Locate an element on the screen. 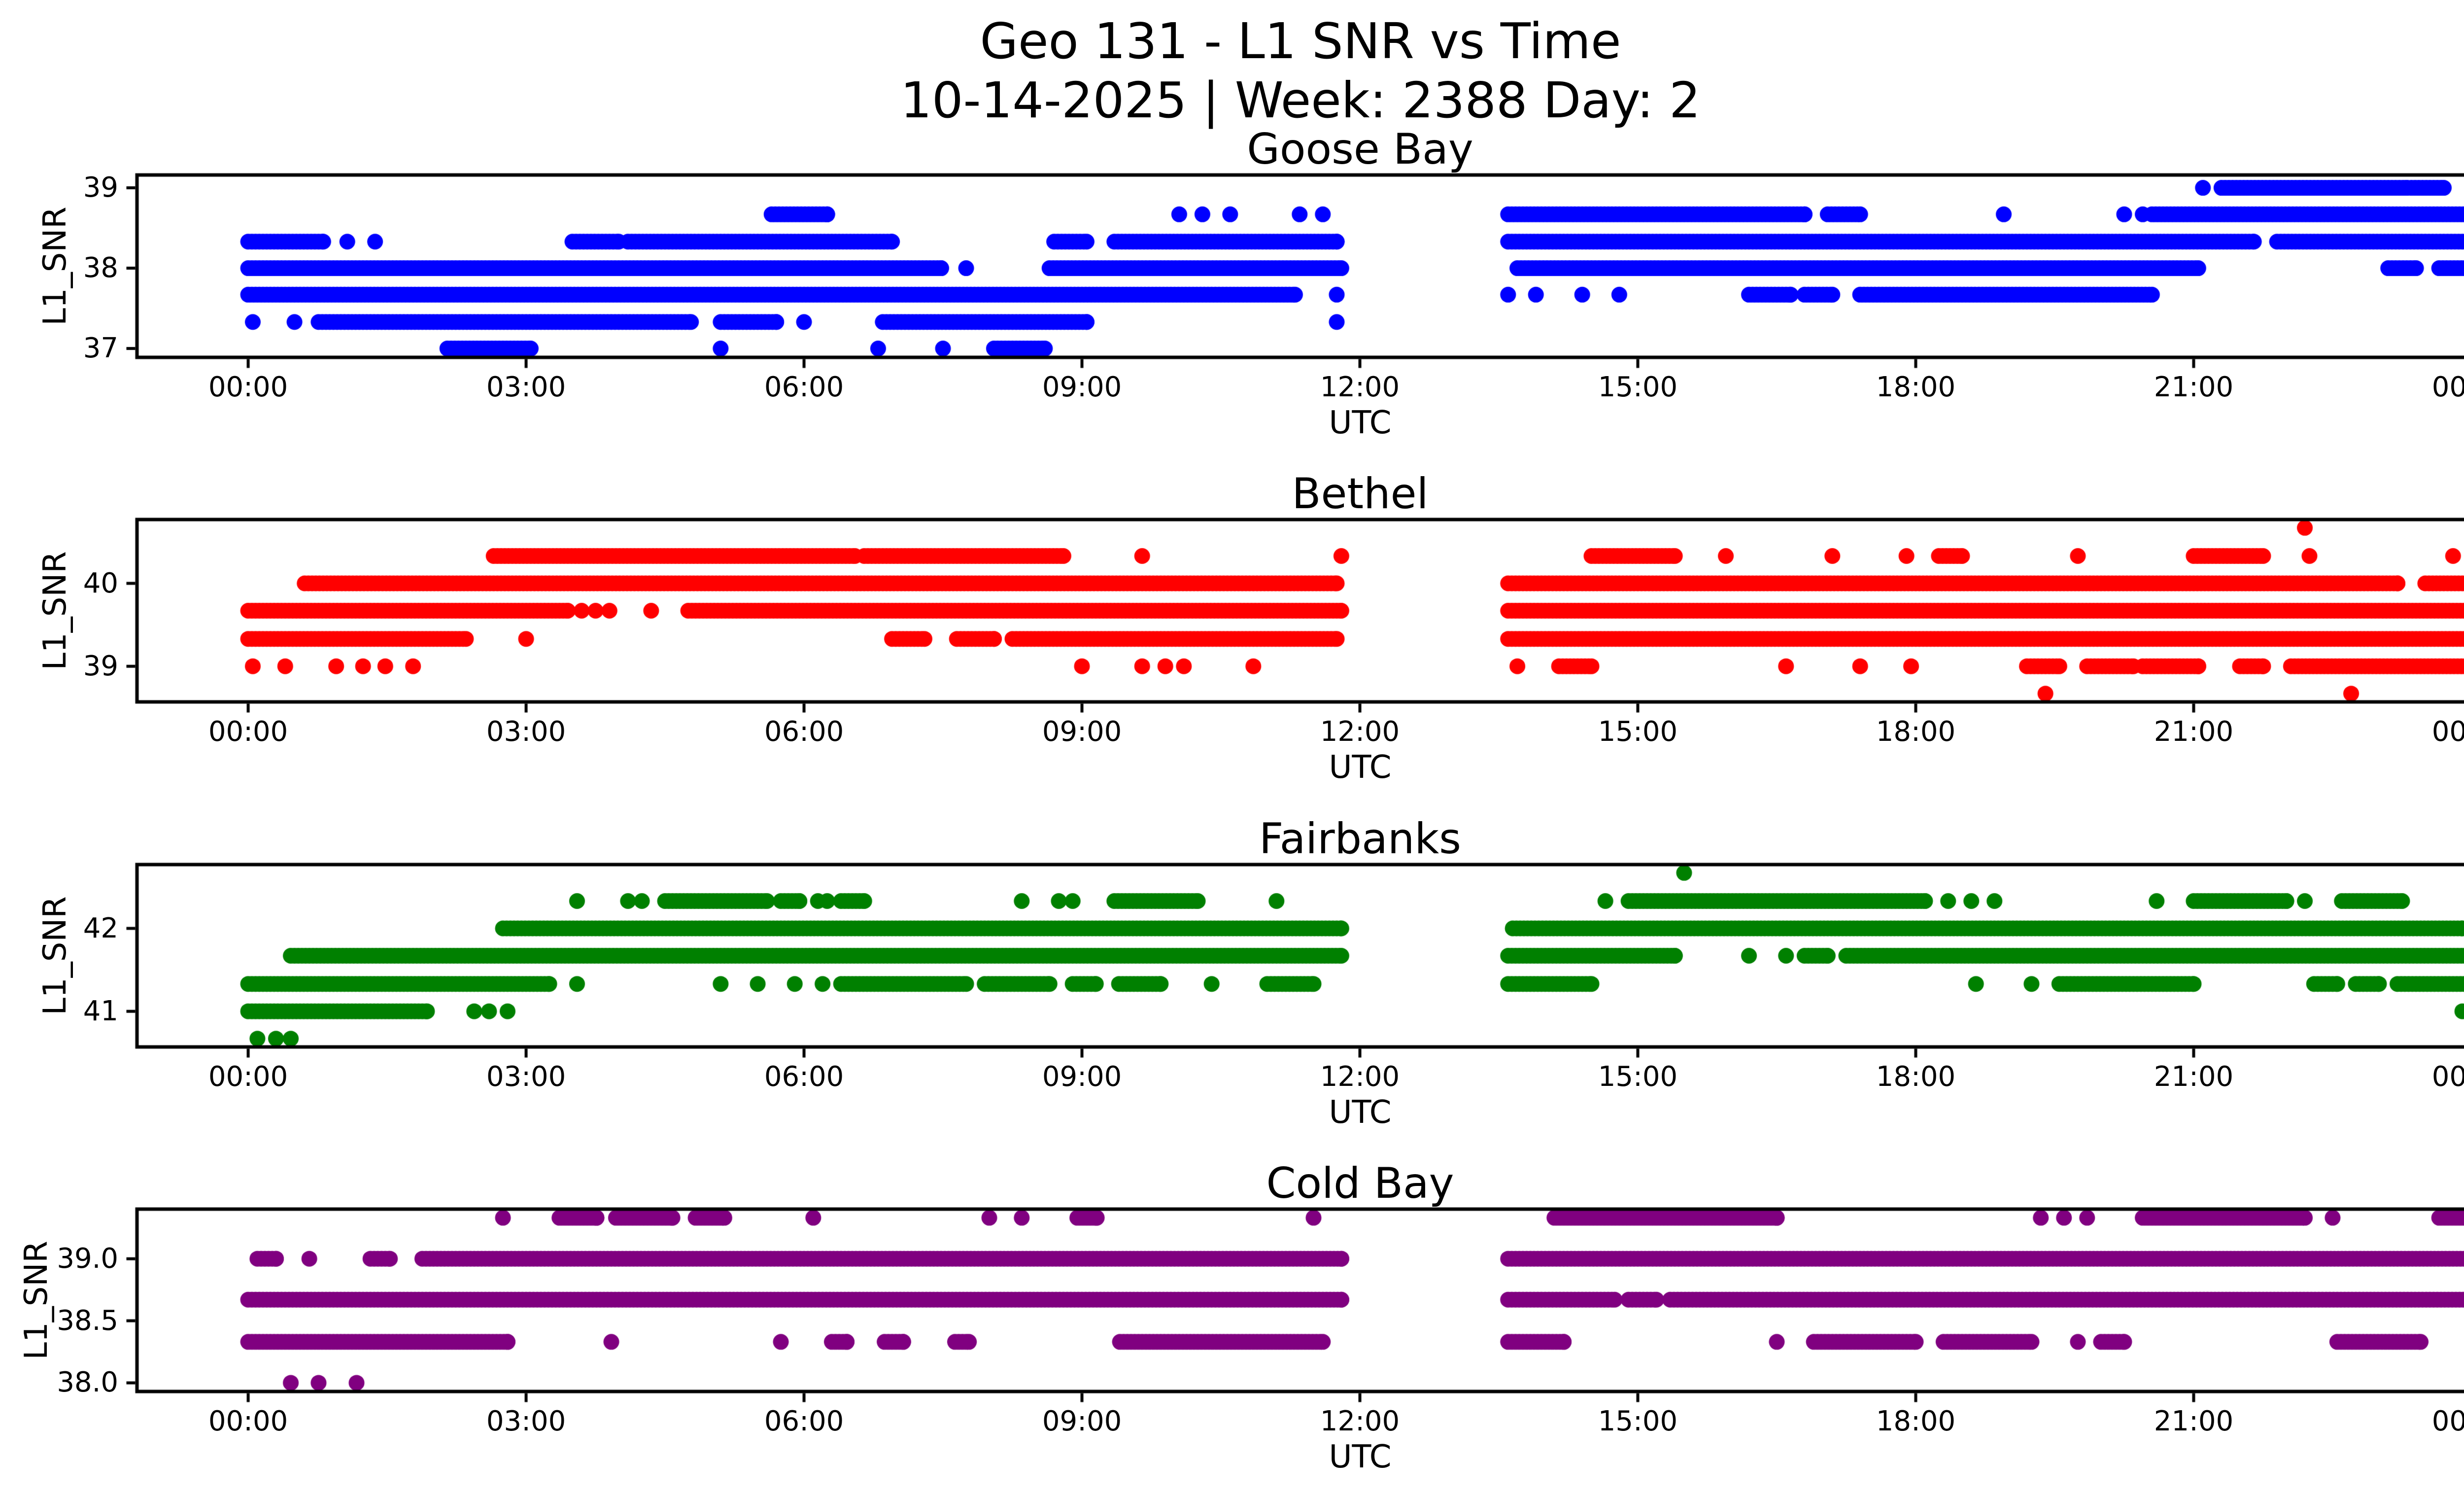 The image size is (2464, 1495). y-tick-label: 38 is located at coordinates (100, 268).